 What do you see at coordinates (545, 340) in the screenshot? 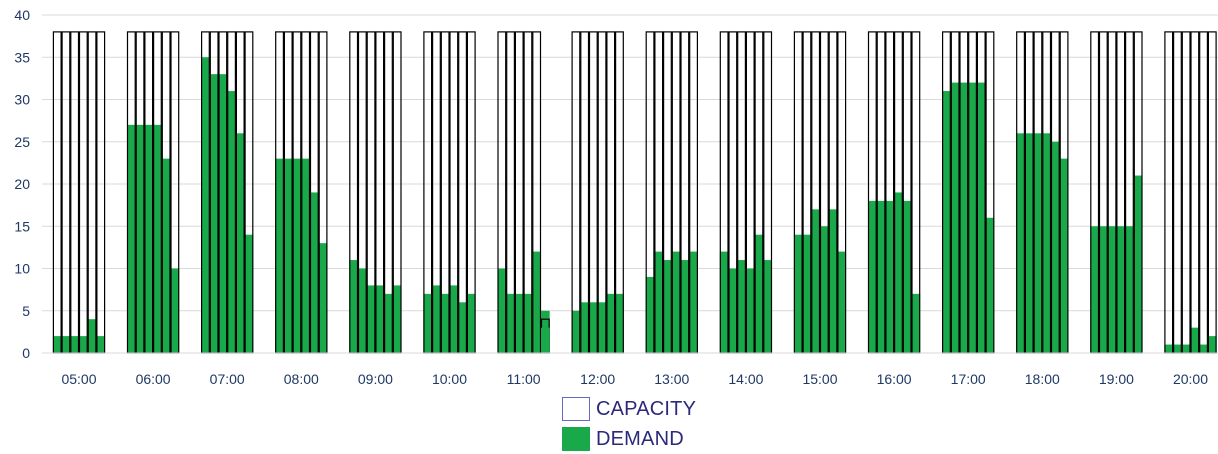
I see `demand-bar-overlay` at bounding box center [545, 340].